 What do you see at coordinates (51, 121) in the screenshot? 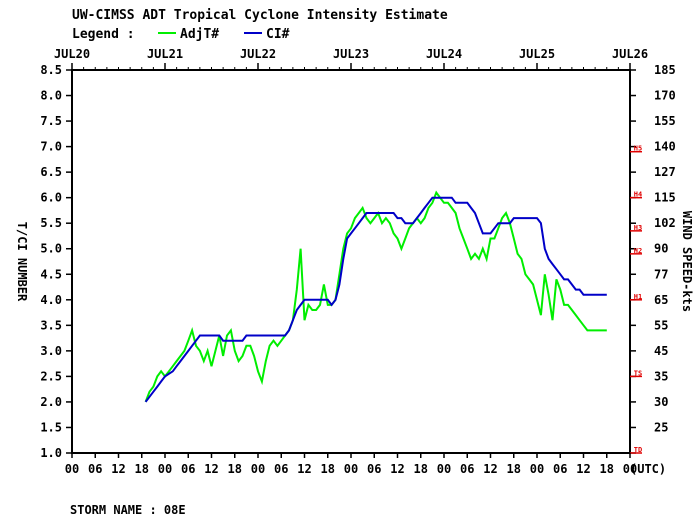
I see `y-tick-label-left: 7.5` at bounding box center [51, 121].